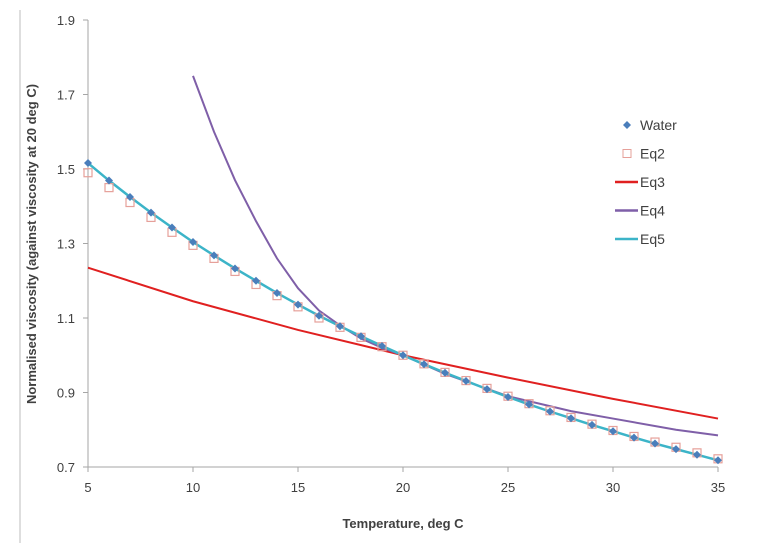 Image resolution: width=768 pixels, height=548 pixels. I want to click on legend-label: Eq4, so click(652, 211).